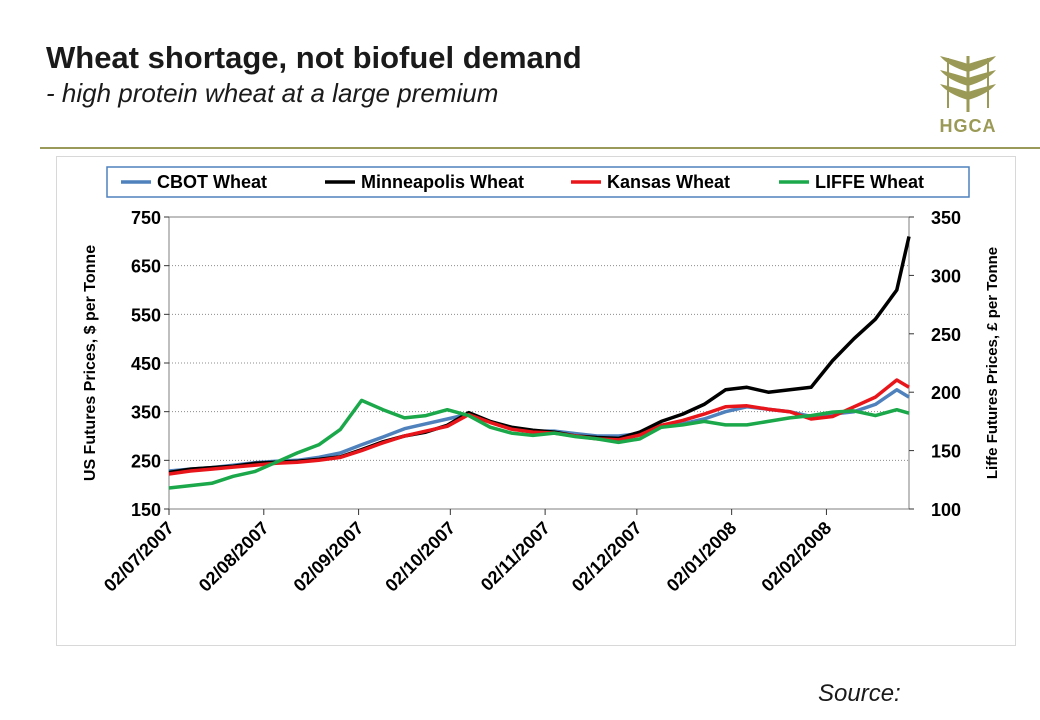 This screenshot has width=1040, height=720. What do you see at coordinates (329, 557) in the screenshot?
I see `x-tick-label: 02/09/2007` at bounding box center [329, 557].